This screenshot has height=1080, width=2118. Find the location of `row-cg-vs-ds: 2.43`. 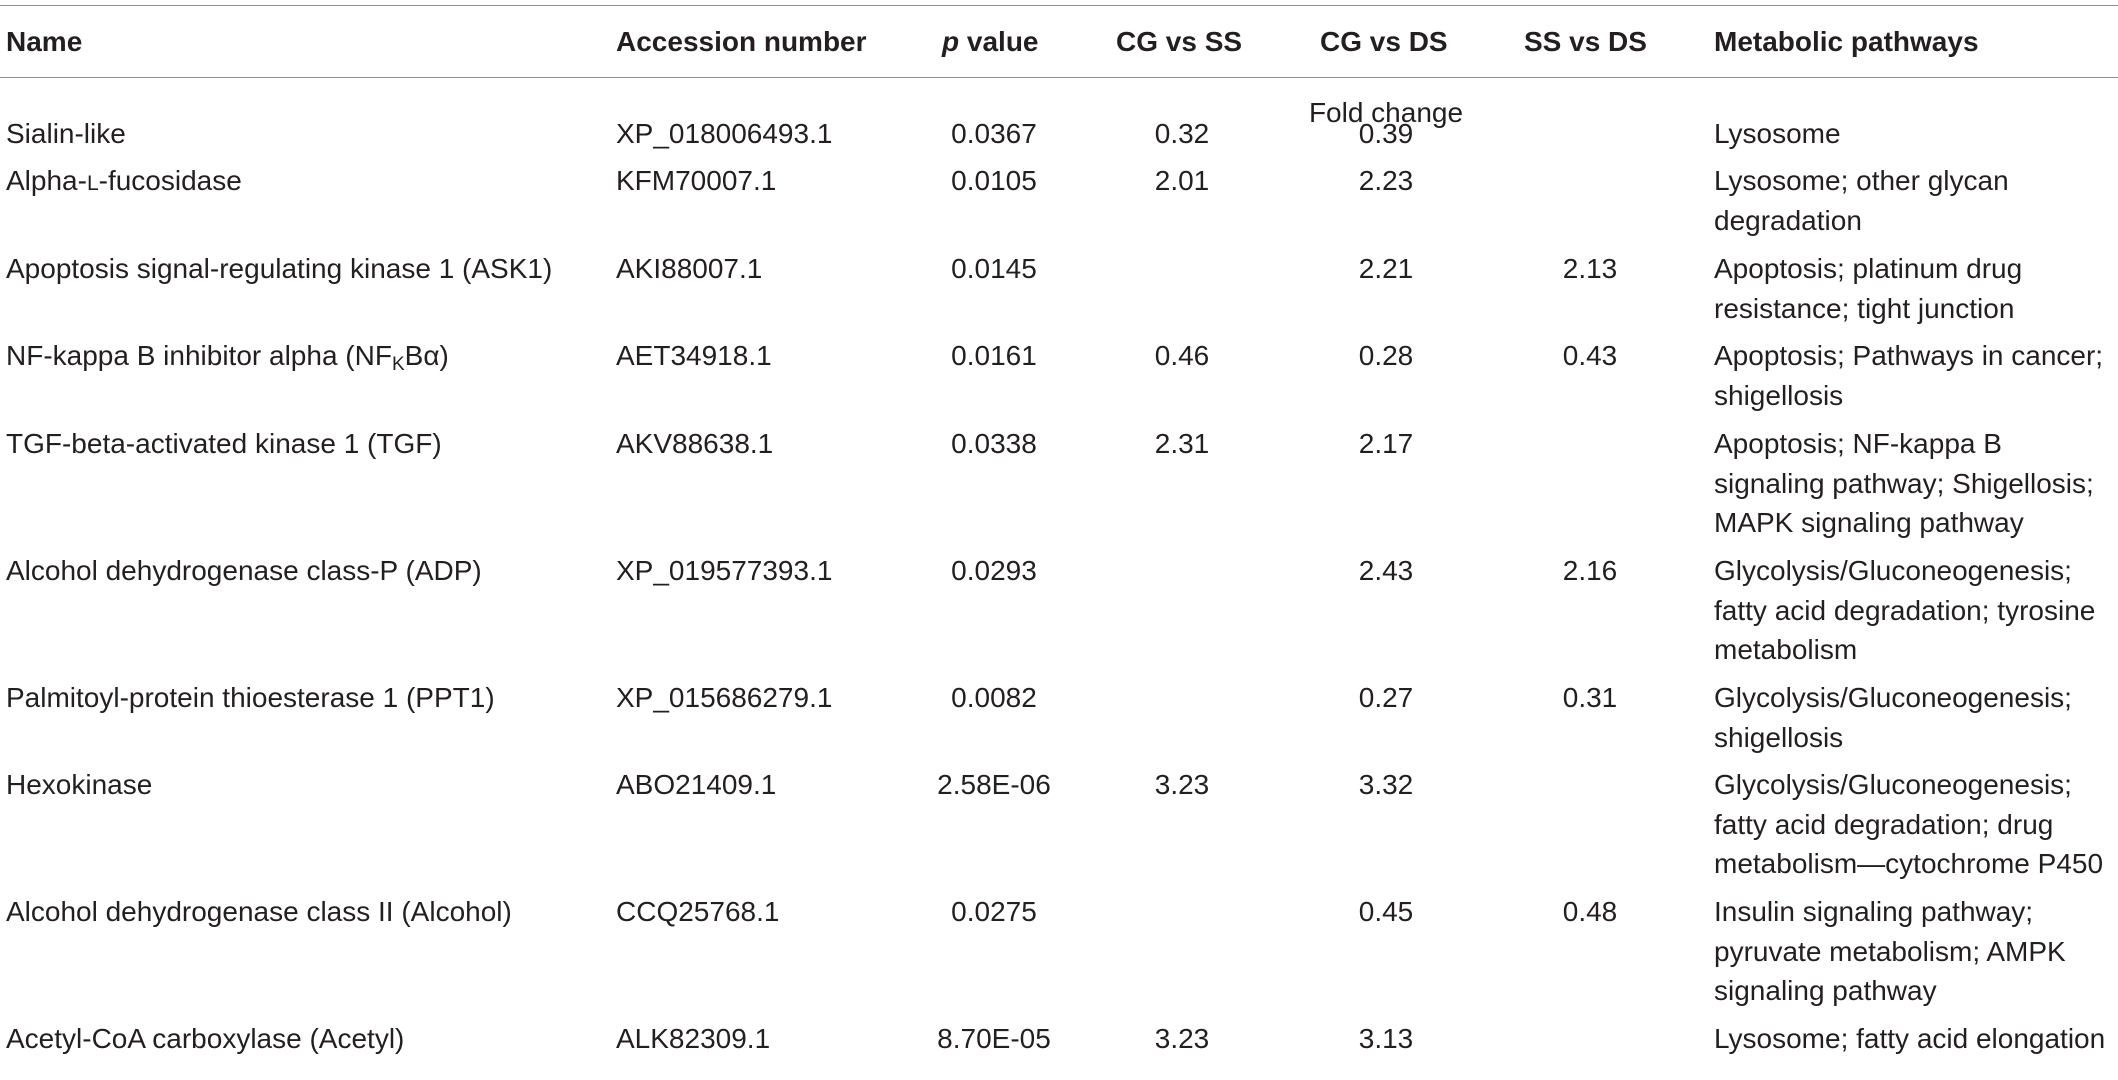

row-cg-vs-ds: 2.43 is located at coordinates (1386, 571).